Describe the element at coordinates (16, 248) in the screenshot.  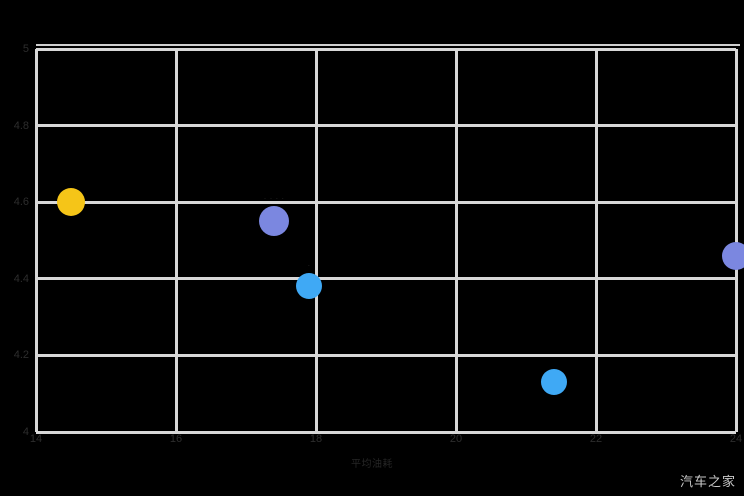
I see `y-axis-ticks: 4 4.2 4.4 4.6 4.8 5` at that location.